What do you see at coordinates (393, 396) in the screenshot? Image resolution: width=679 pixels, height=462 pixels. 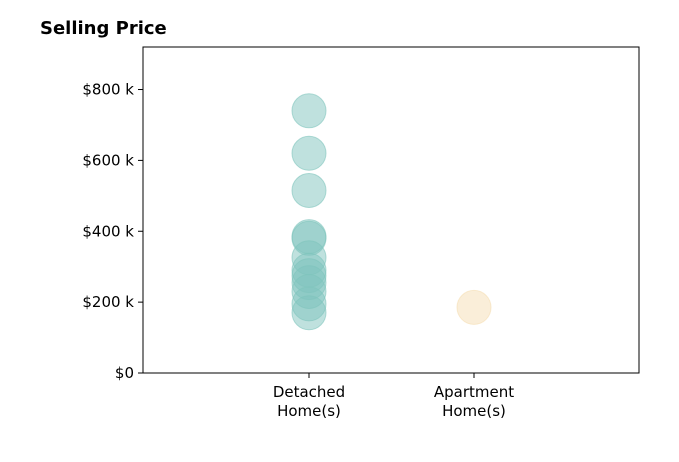 I see `x-axis: Detached Home(s)Apartment Home(s)` at bounding box center [393, 396].